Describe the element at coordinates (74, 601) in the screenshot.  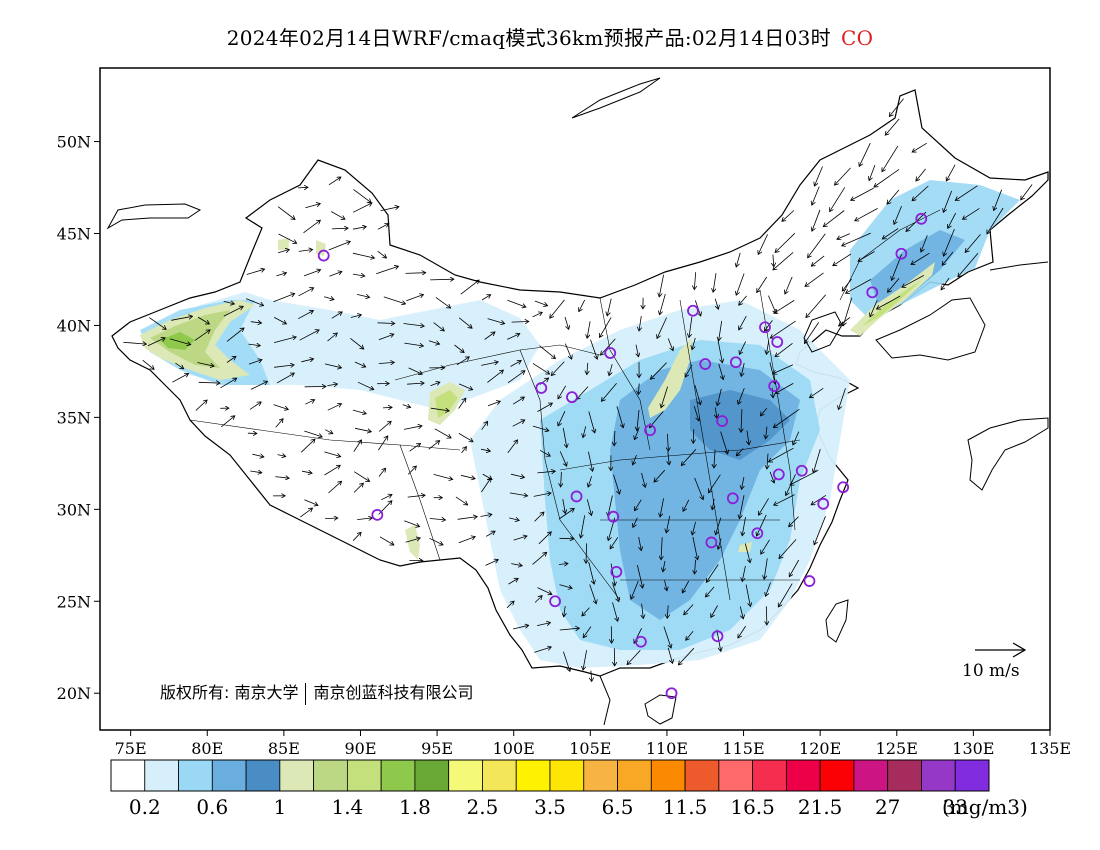
I see `y-tick-label: 25N` at that location.